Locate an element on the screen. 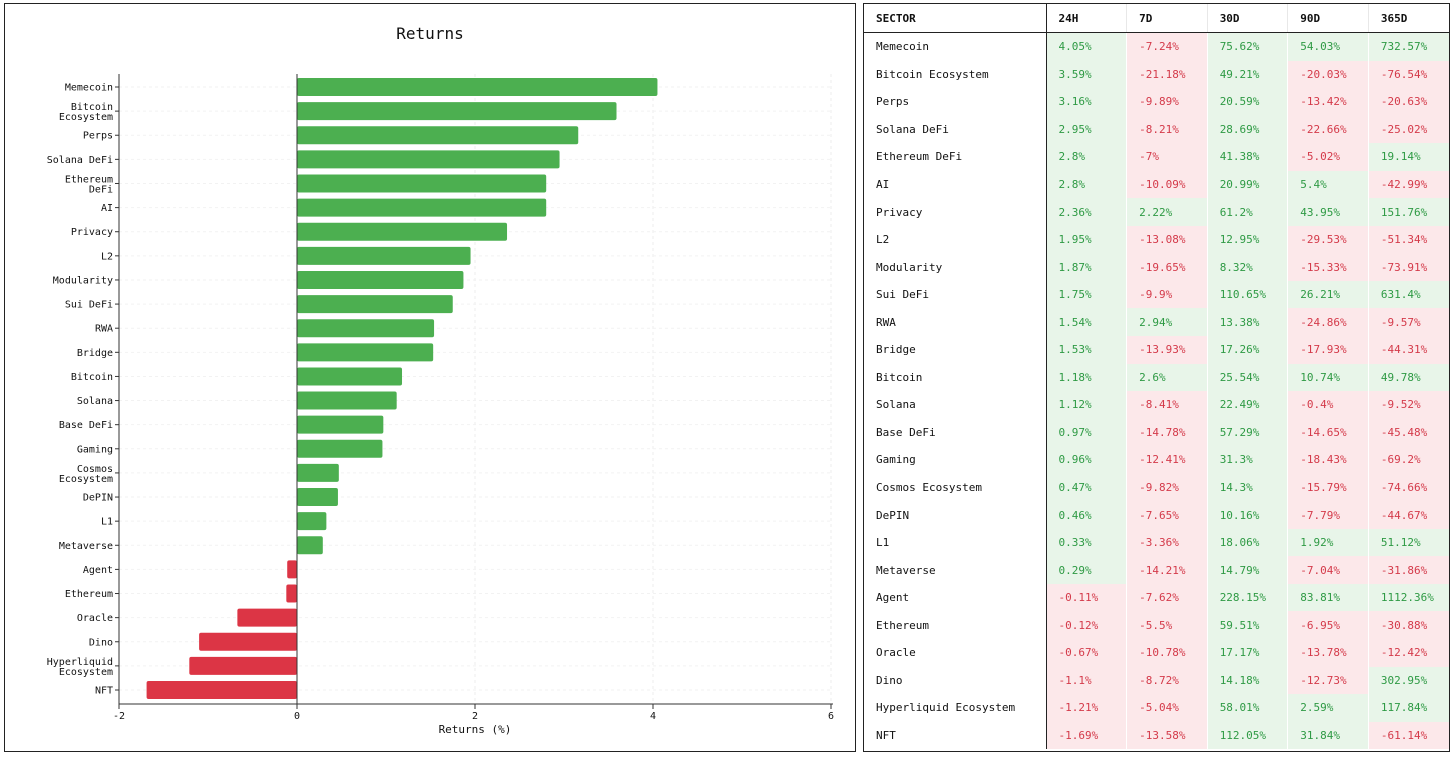 This screenshot has height=758, width=1456. return-cell: 10.16% is located at coordinates (1247, 515).